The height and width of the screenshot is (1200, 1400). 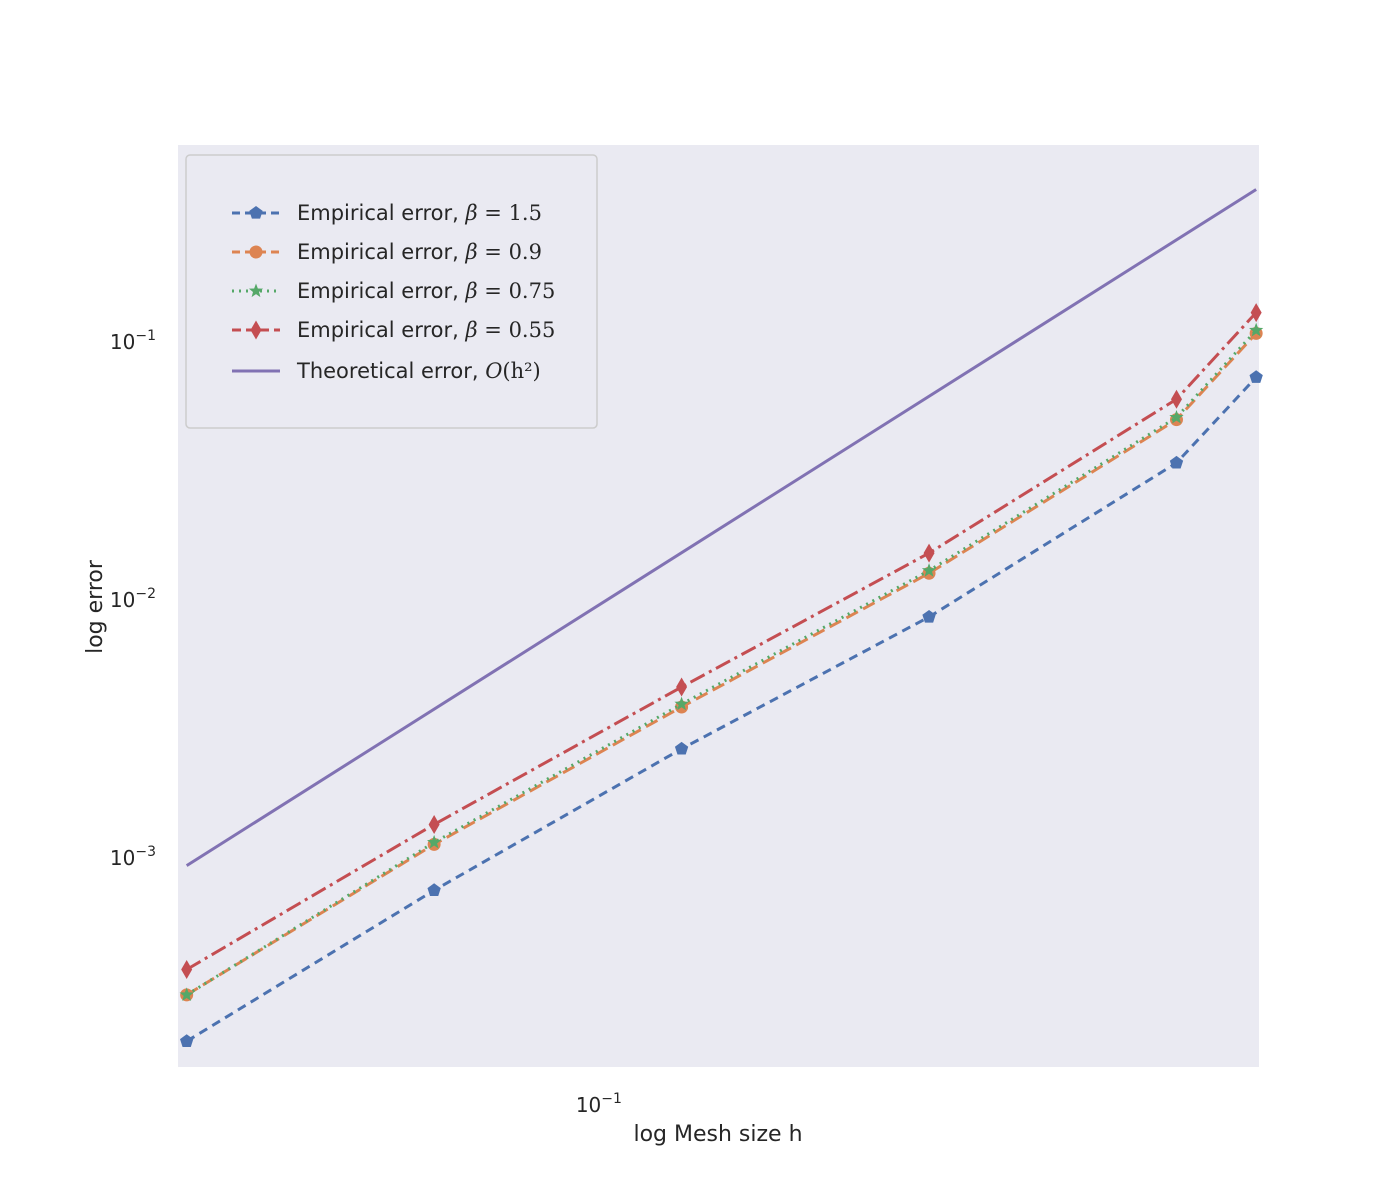 I want to click on legend-entry: Empirical error, β = 0.75, so click(x=393, y=291).